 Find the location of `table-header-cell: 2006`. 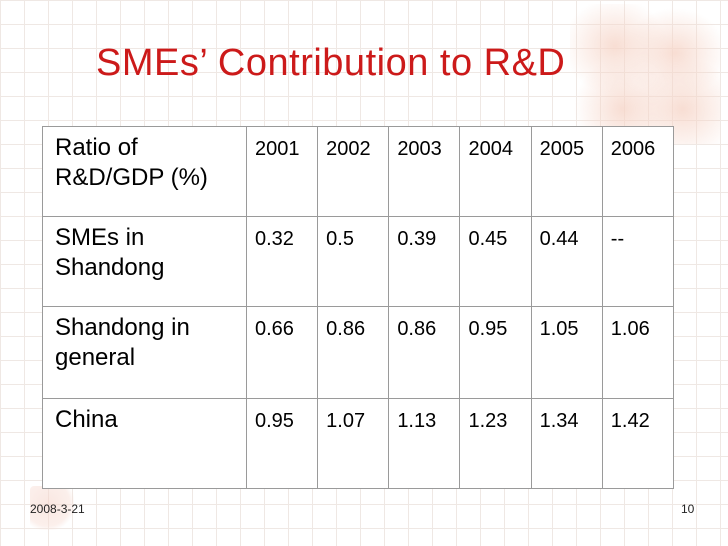

table-header-cell: 2006 is located at coordinates (638, 171).